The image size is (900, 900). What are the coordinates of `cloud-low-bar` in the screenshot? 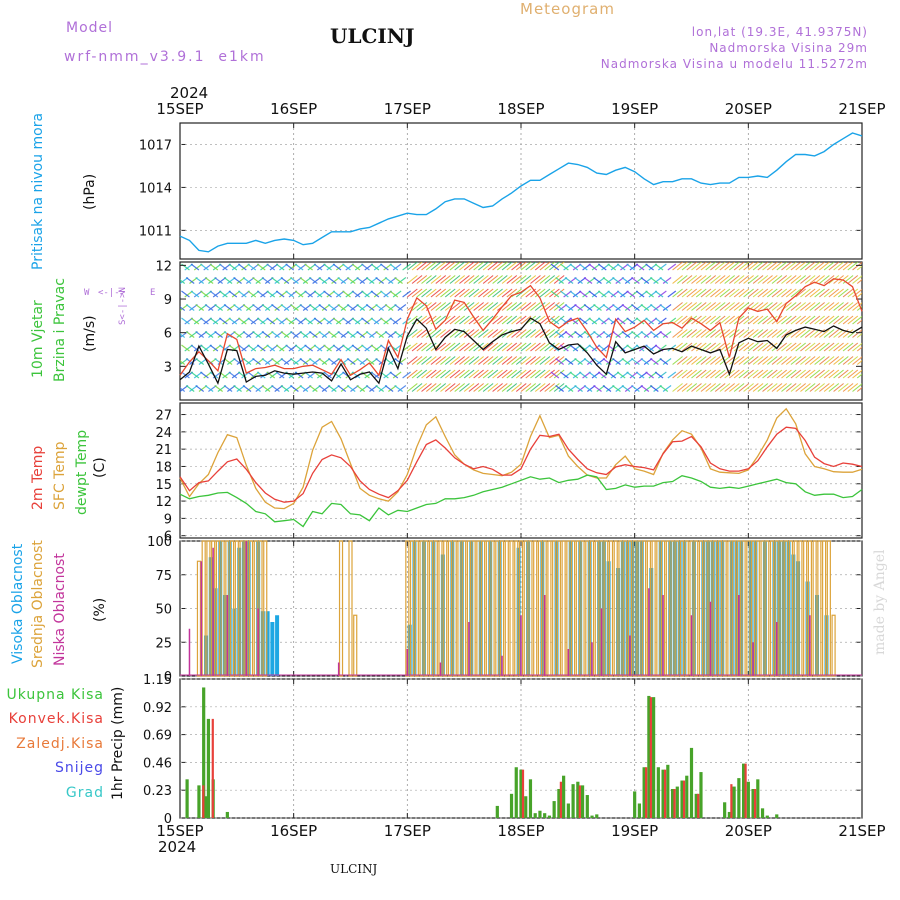 It's located at (544, 635).